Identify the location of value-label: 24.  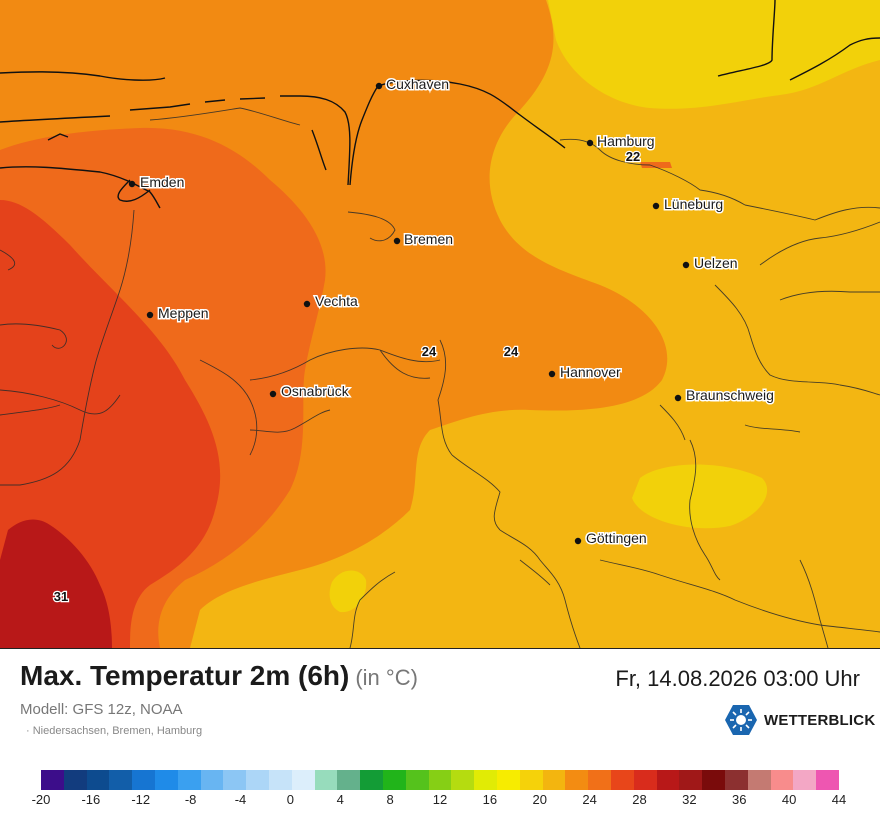
(429, 351).